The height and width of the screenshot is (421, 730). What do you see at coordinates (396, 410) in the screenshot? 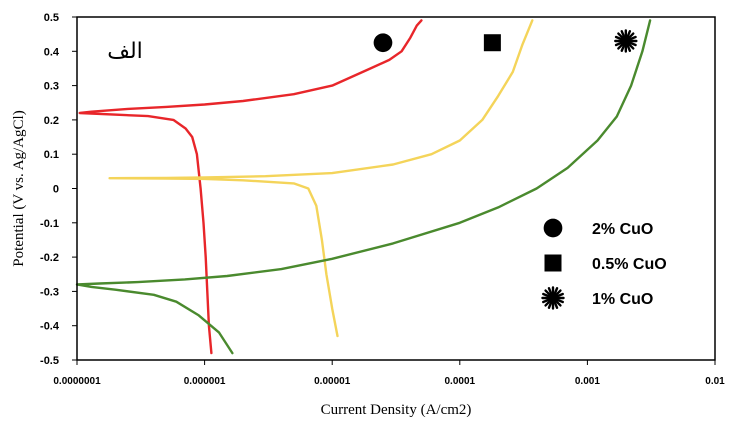
I see `x-axis-title: Current Density (A/cm2)` at bounding box center [396, 410].